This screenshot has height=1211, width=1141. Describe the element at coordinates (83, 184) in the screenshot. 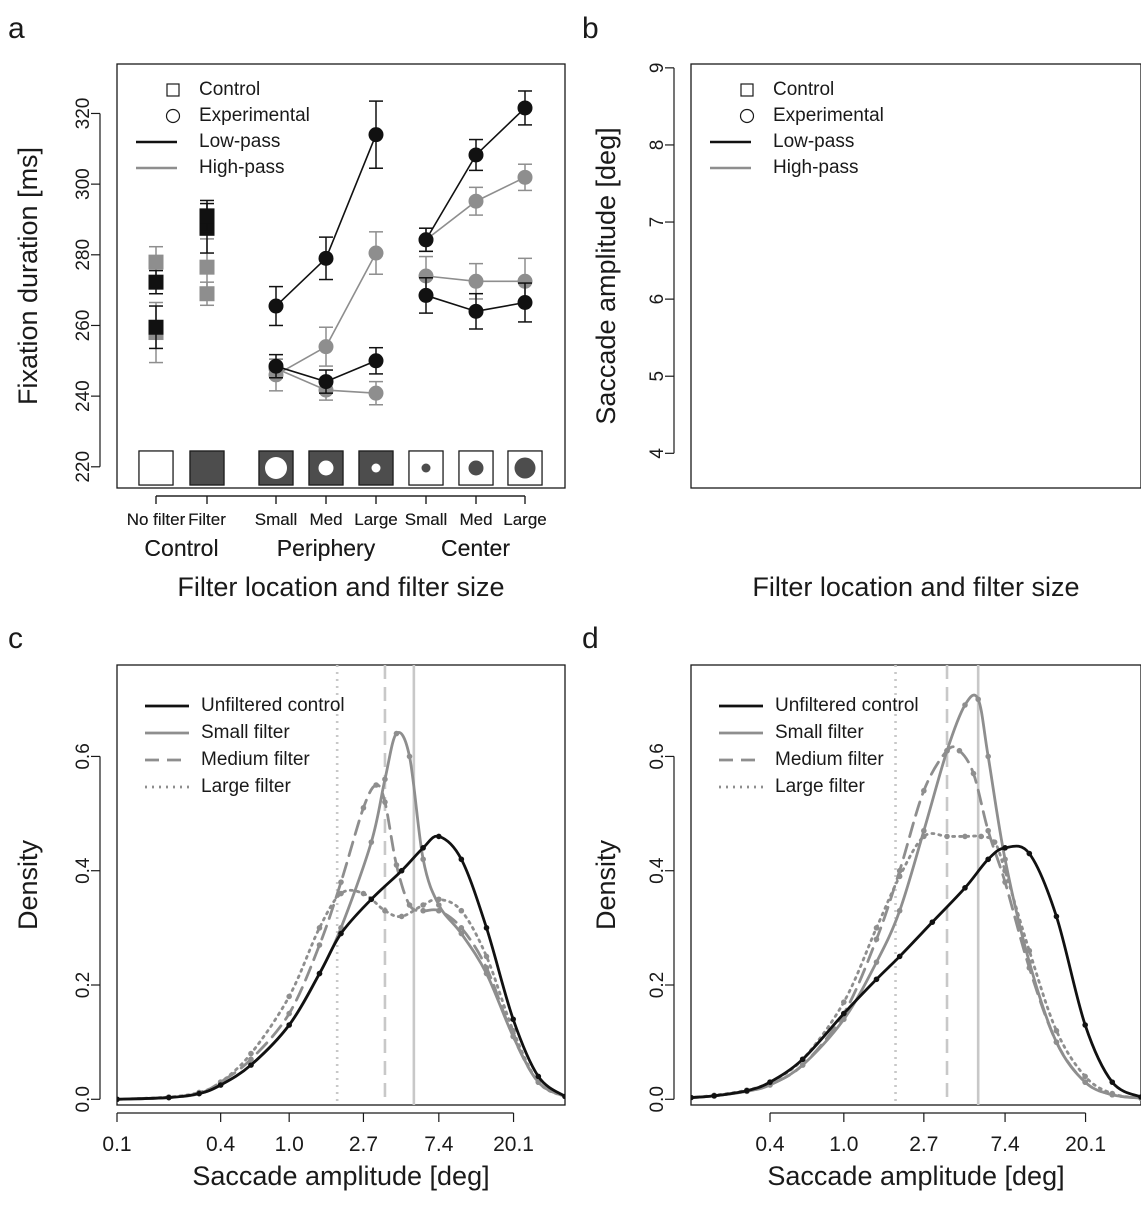

I see `y-tick-label: 300` at that location.